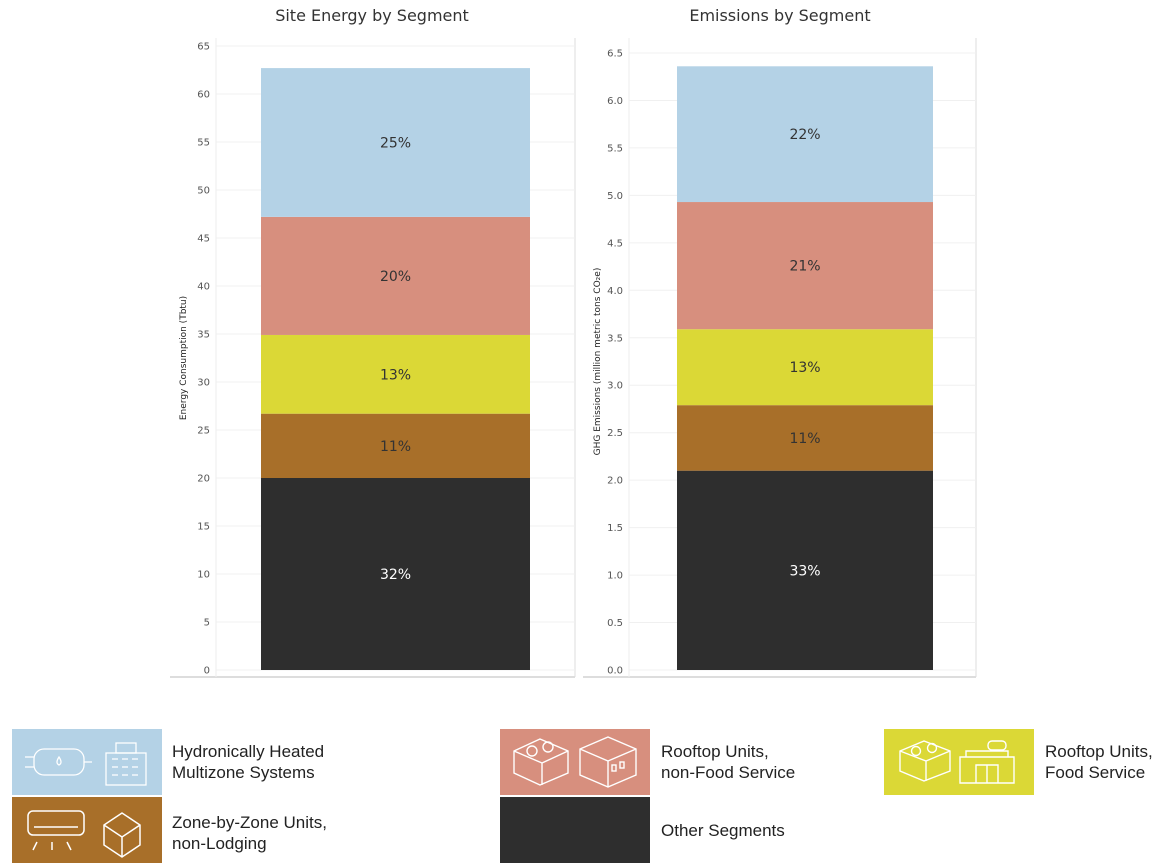 Image resolution: width=1169 pixels, height=867 pixels. I want to click on y-tick-label-1-12: 6.0, so click(615, 101).